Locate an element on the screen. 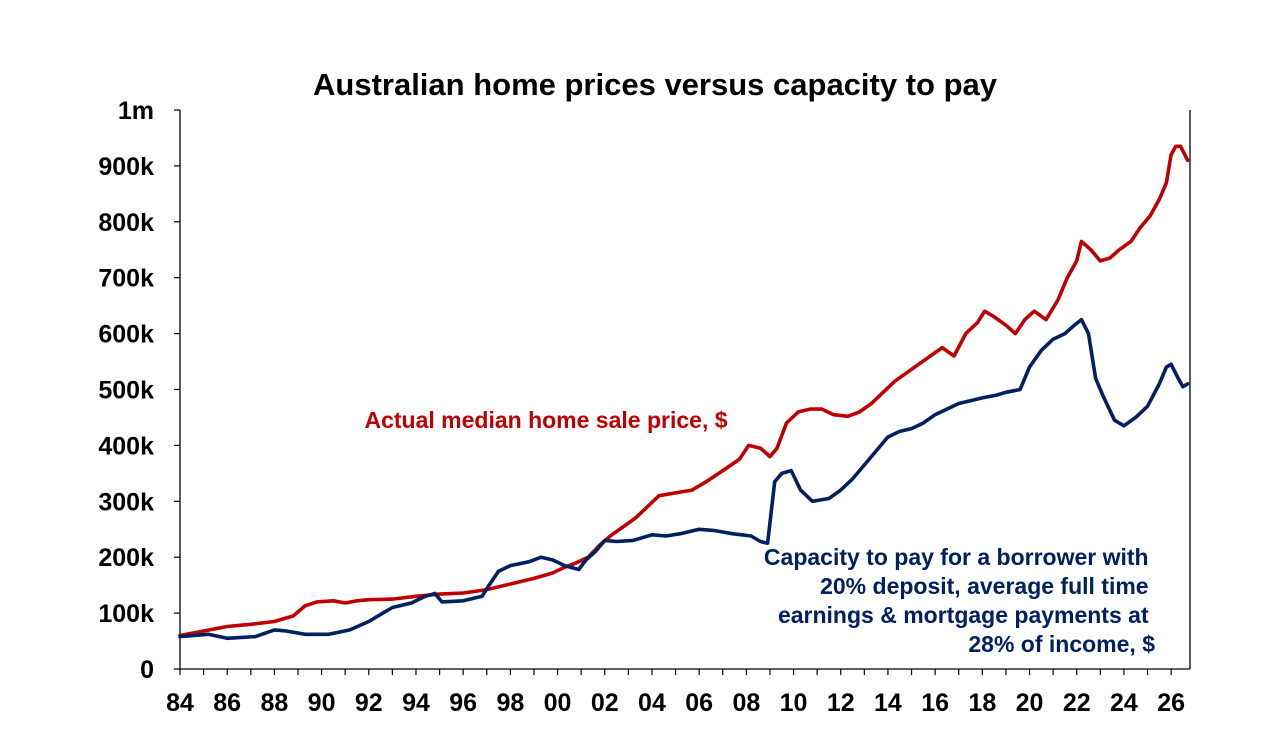 The width and height of the screenshot is (1280, 752). capacity-annotation-line-4: 28% of income, $ is located at coordinates (1061, 644).